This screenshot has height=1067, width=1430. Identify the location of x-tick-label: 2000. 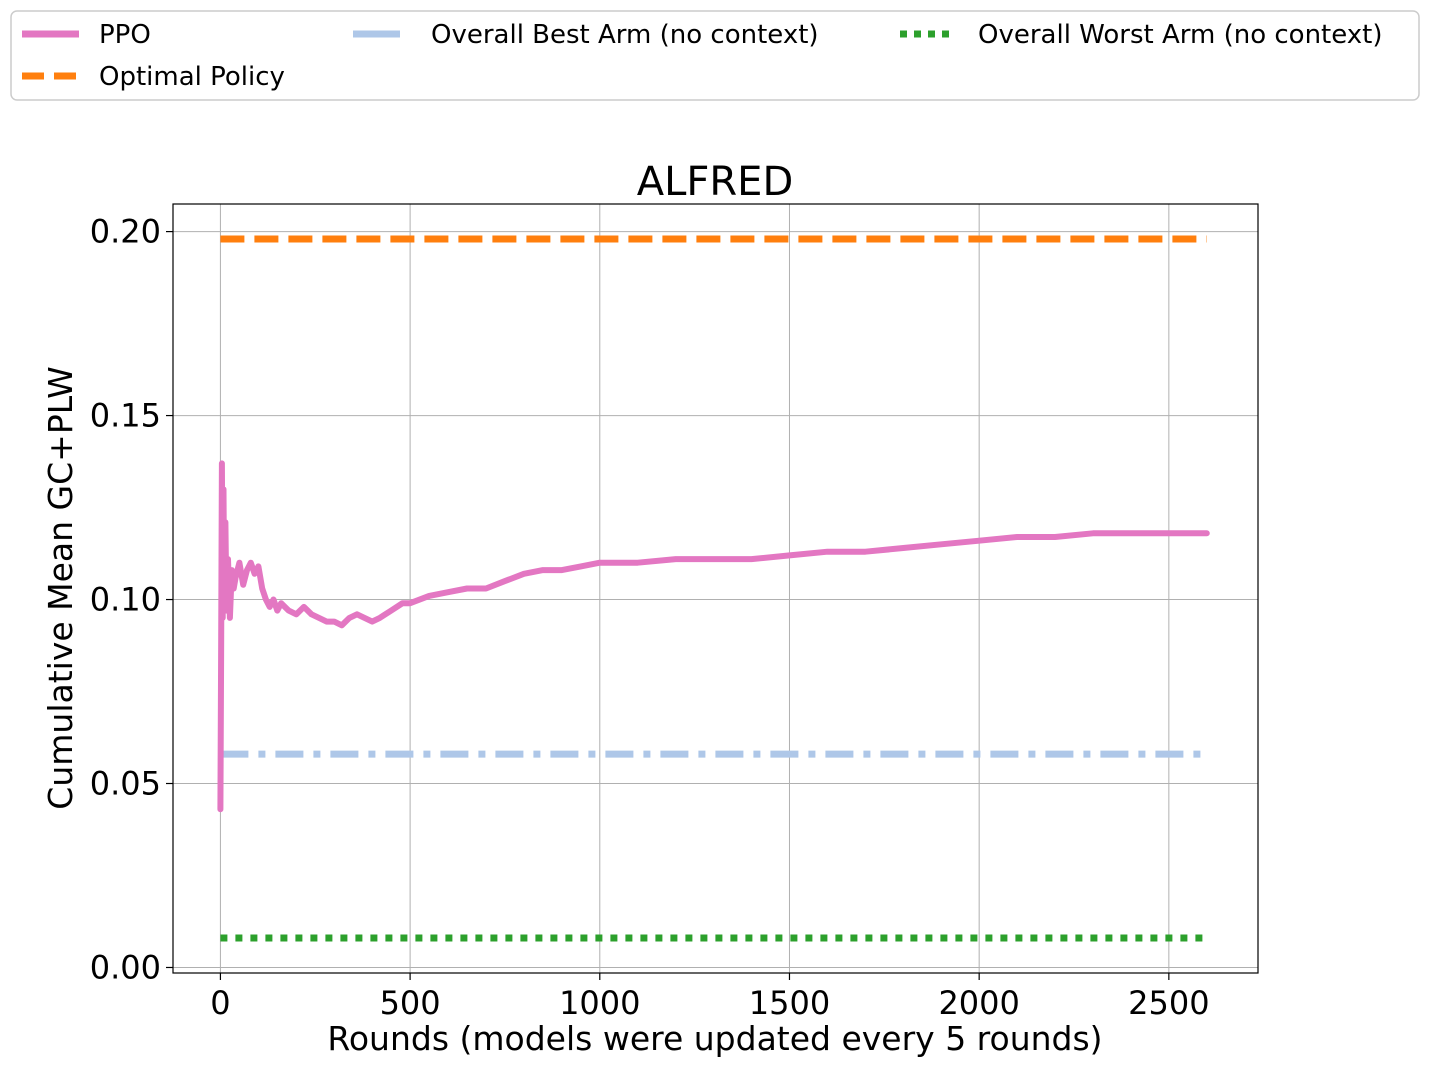
(978, 1003).